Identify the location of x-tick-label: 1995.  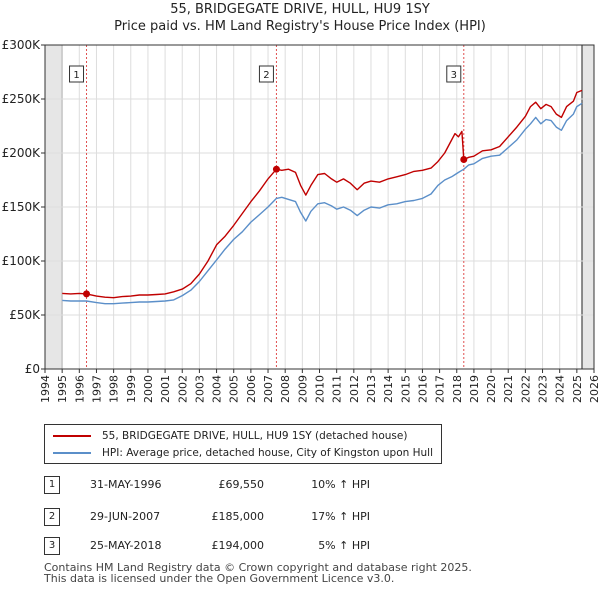
(62, 389).